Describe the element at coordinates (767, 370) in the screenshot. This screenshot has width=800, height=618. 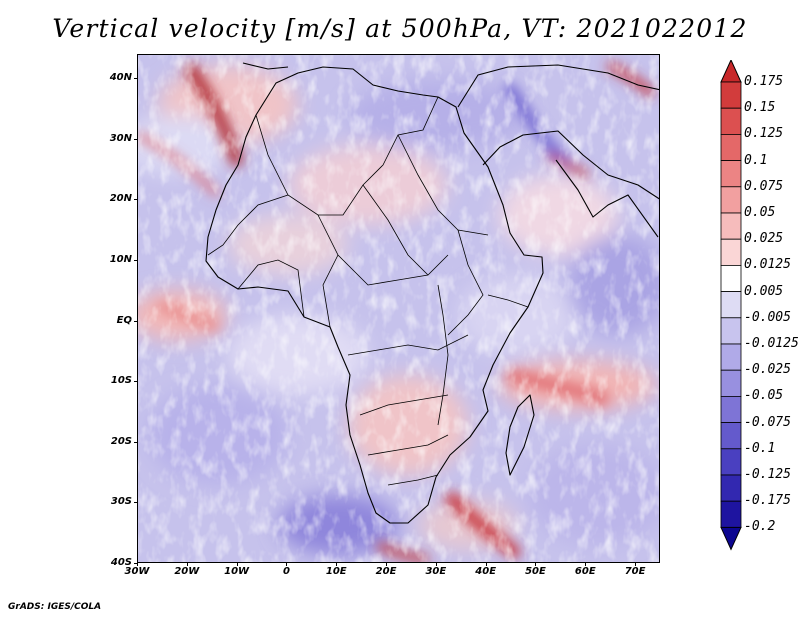
I see `colorbar-level-label: -0.025` at that location.